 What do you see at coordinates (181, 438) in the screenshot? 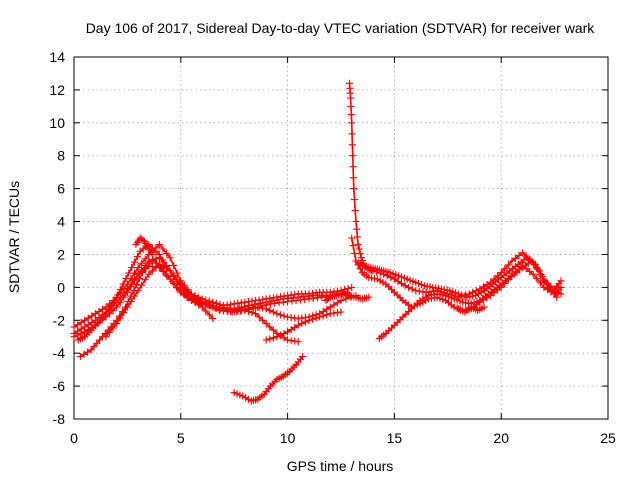
I see `x-tick-label: 5` at bounding box center [181, 438].